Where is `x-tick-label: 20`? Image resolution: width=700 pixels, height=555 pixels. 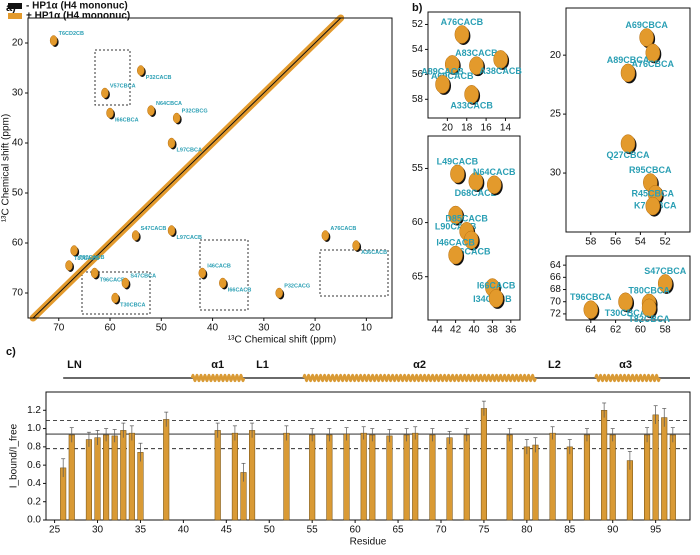 x-tick-label: 20 is located at coordinates (316, 328).